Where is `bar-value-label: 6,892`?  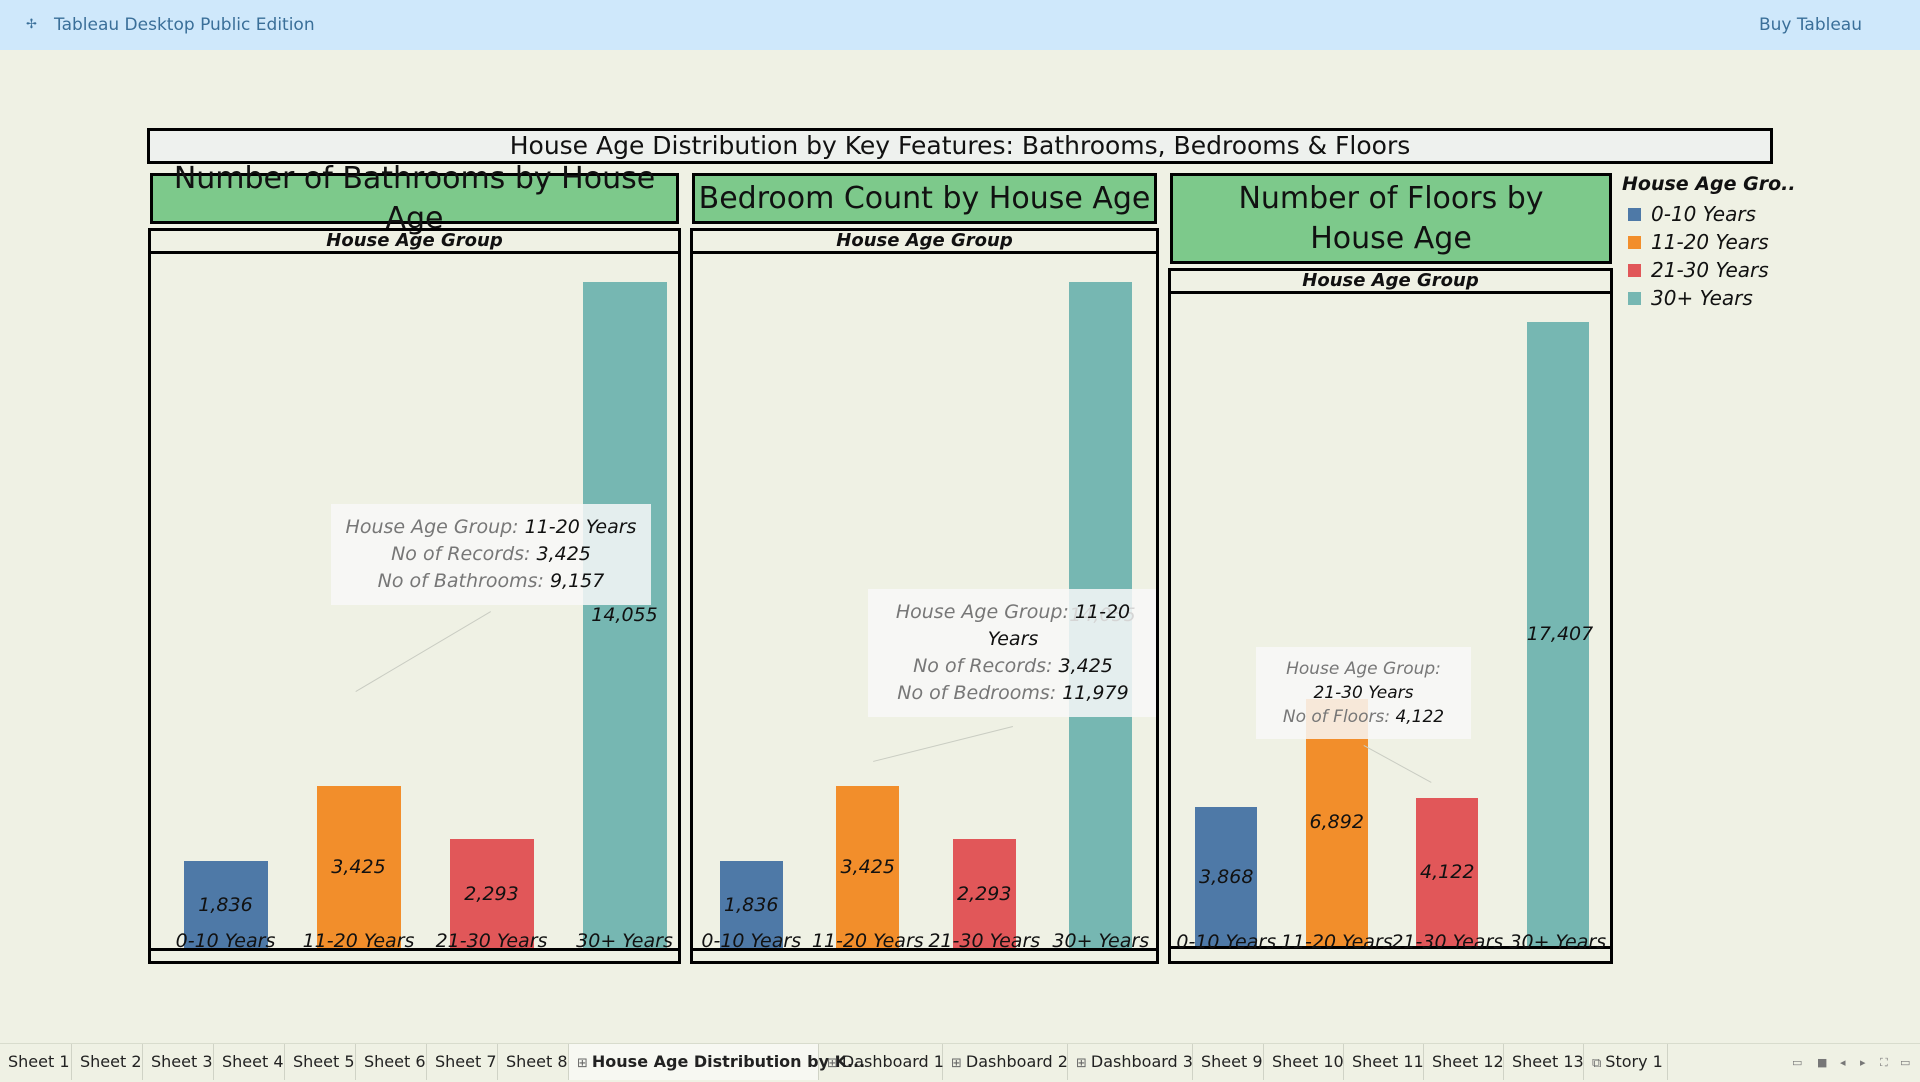
bar-value-label: 6,892 is located at coordinates (1336, 822).